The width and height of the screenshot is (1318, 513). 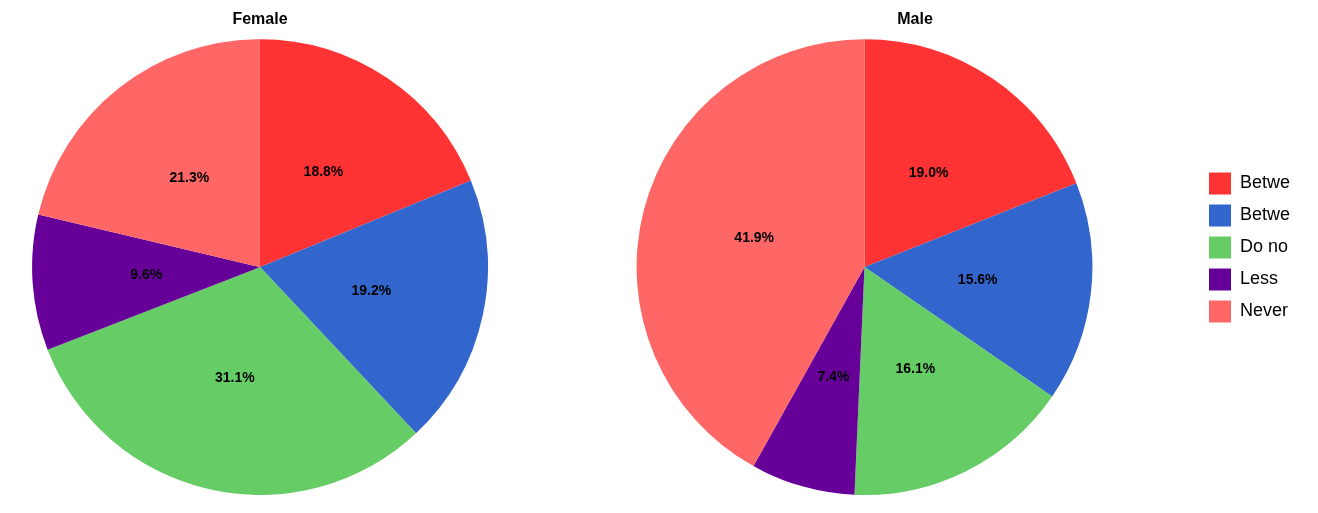 I want to click on data-label: 15.6%, so click(x=978, y=278).